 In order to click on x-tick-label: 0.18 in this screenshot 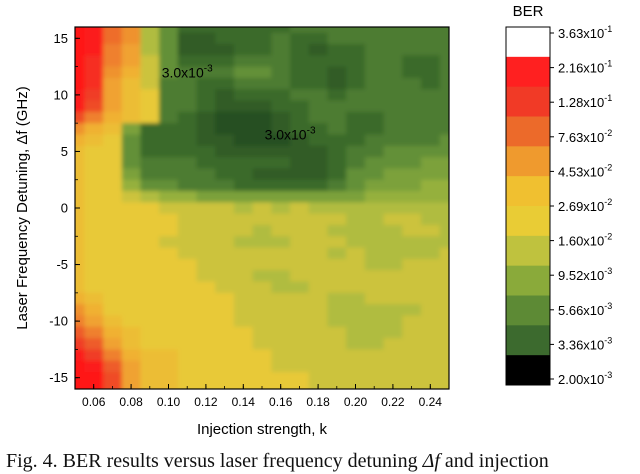, I will do `click(318, 402)`.